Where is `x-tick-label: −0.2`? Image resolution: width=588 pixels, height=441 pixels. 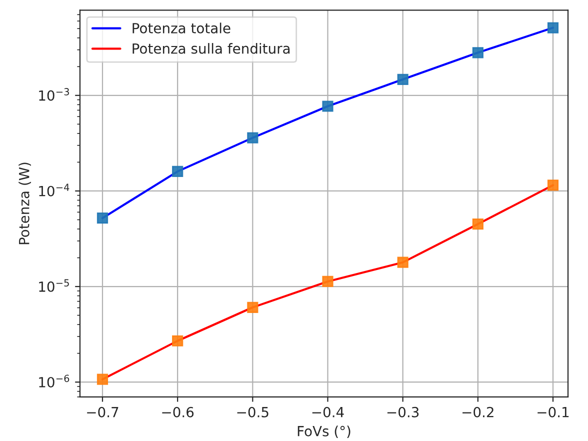
x-tick-label: −0.2 is located at coordinates (478, 412).